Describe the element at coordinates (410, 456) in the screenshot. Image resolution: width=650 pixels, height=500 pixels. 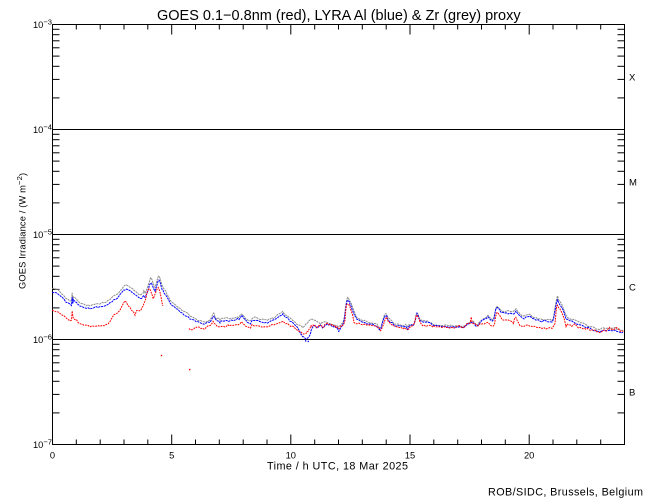
I see `svg-text: 15` at that location.